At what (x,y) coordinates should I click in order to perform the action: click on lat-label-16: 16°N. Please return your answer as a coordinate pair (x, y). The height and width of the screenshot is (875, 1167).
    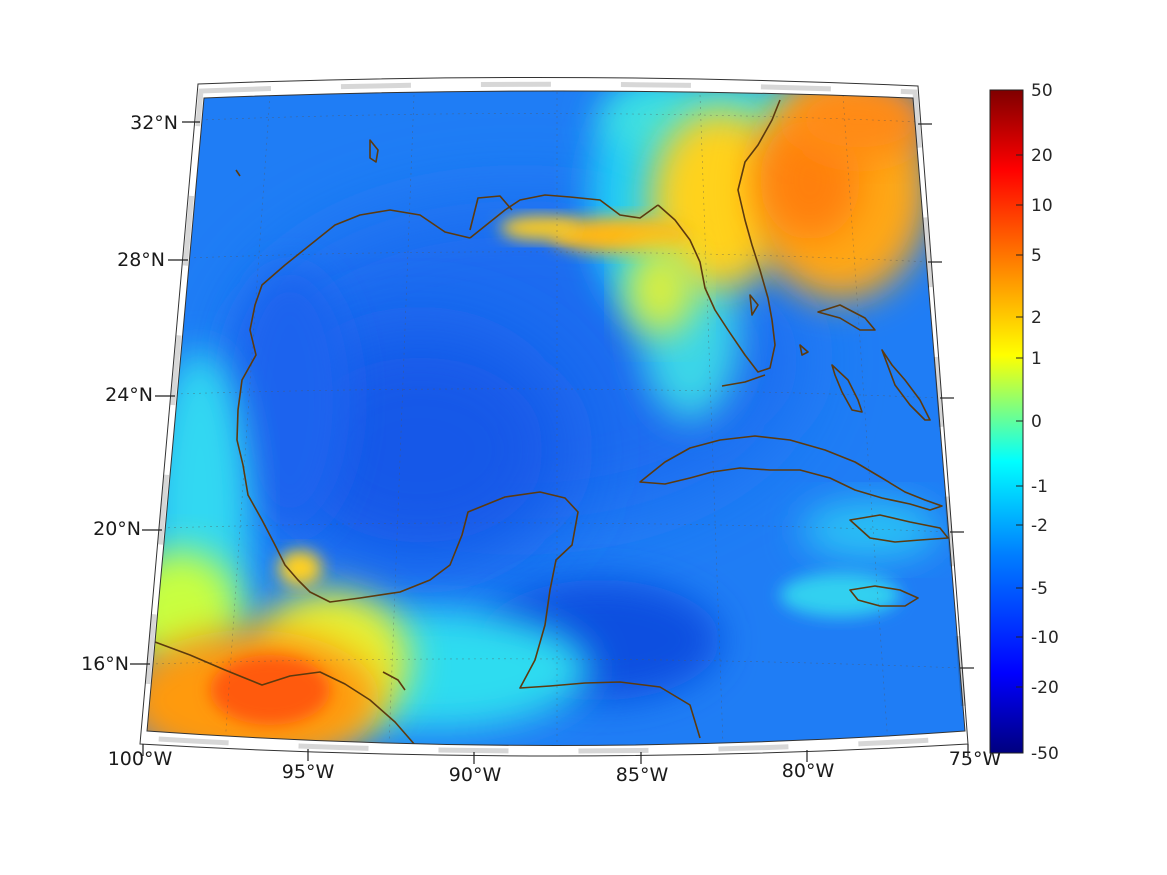
    Looking at the image, I should click on (105, 664).